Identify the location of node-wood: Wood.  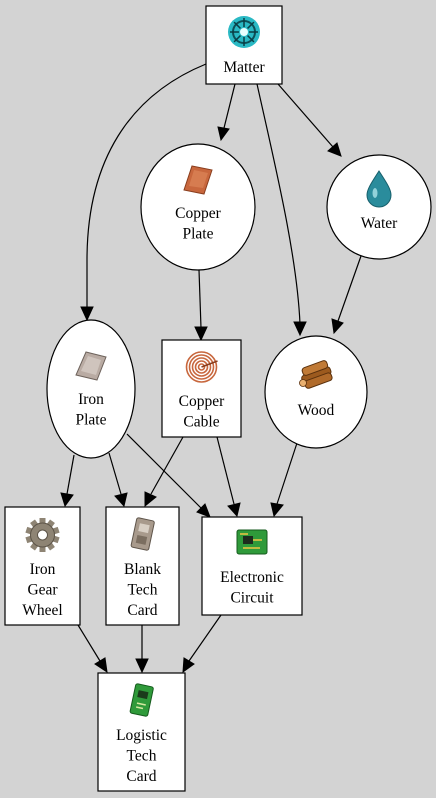
(316, 392).